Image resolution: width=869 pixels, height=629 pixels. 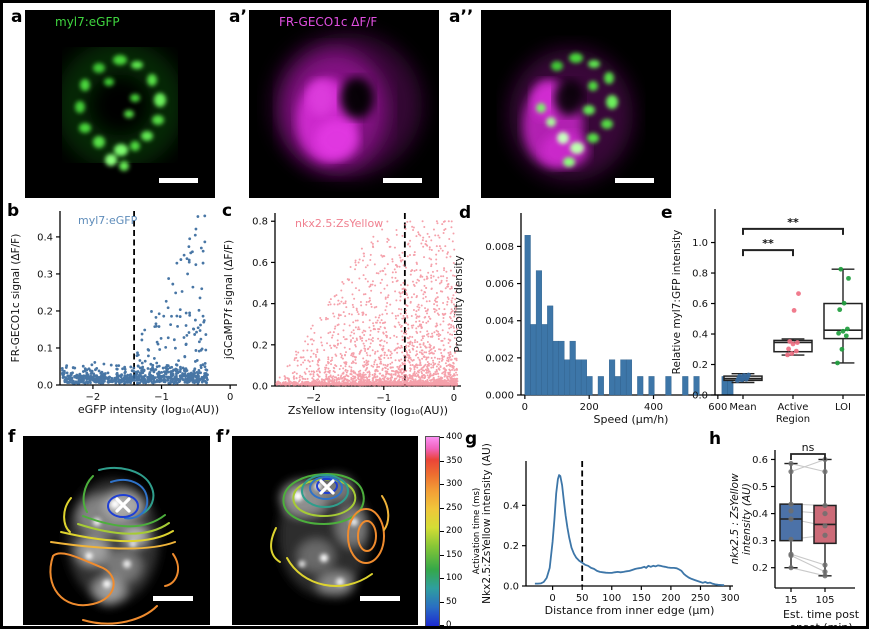 What do you see at coordinates (824, 600) in the screenshot?
I see `svg-text: 105` at bounding box center [824, 600].